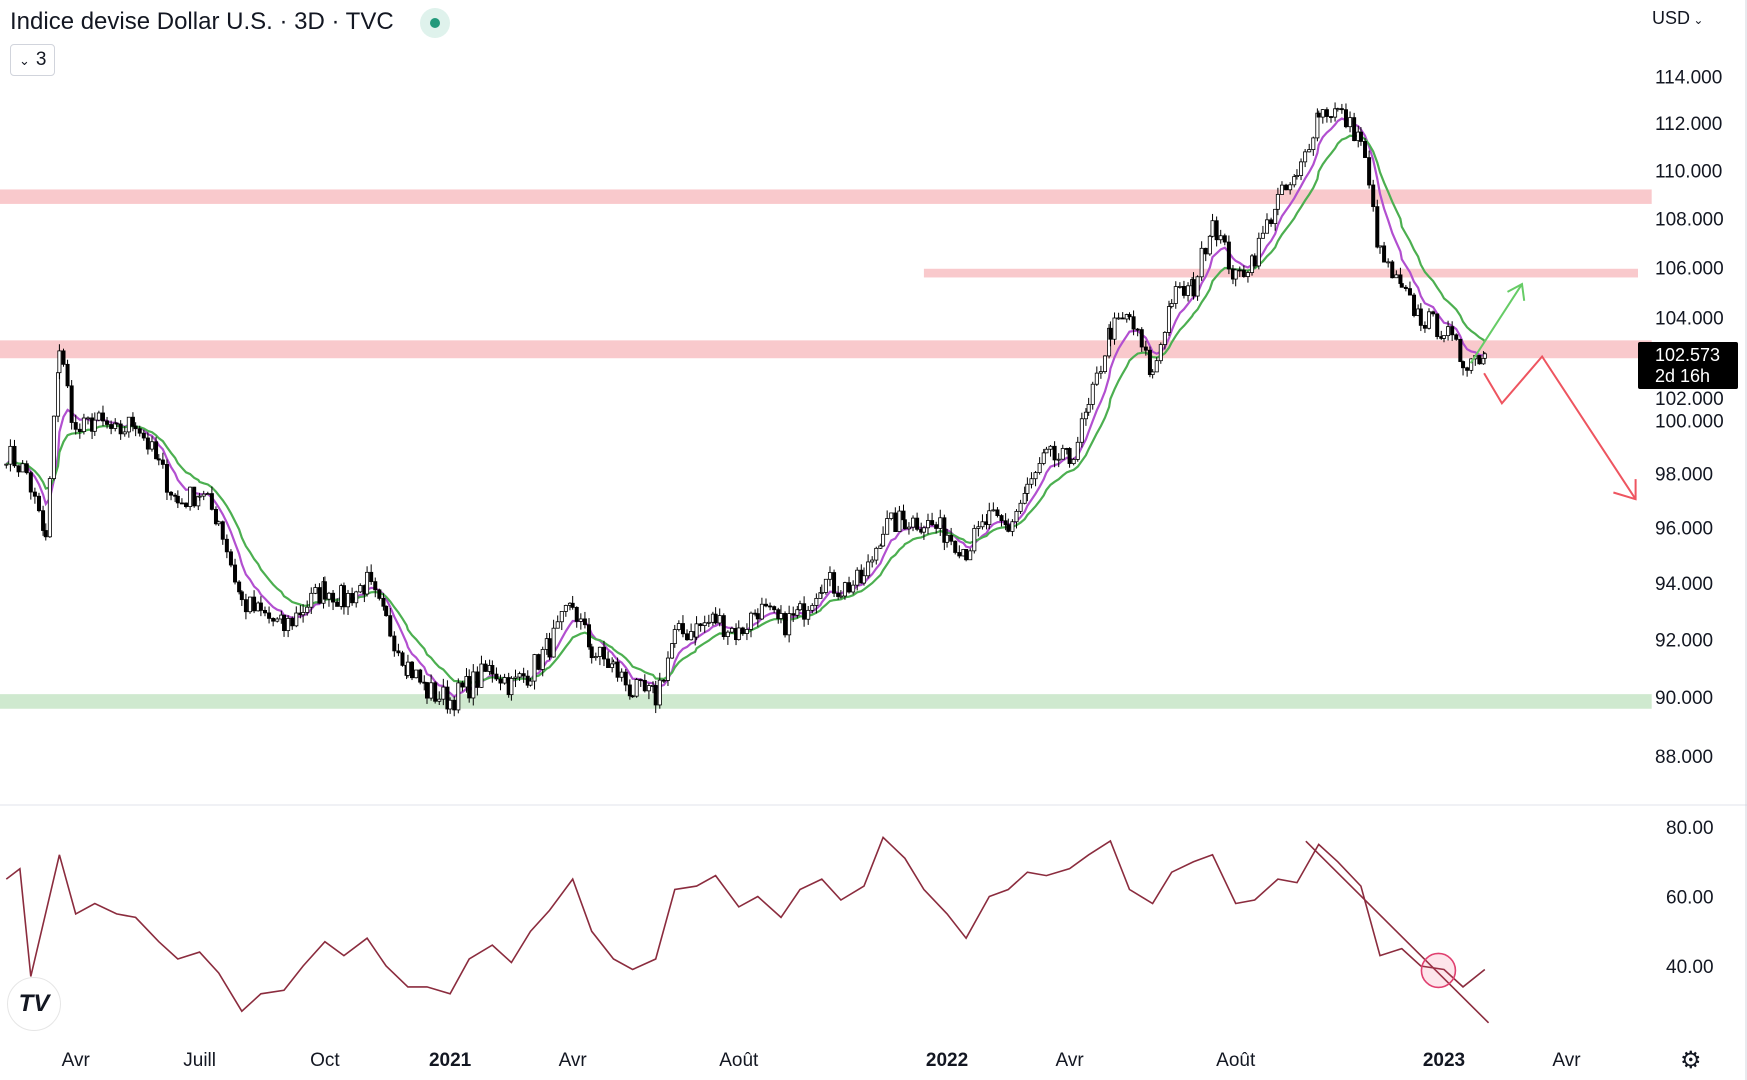 This screenshot has width=1747, height=1080. What do you see at coordinates (826, 701) in the screenshot?
I see `support-zone` at bounding box center [826, 701].